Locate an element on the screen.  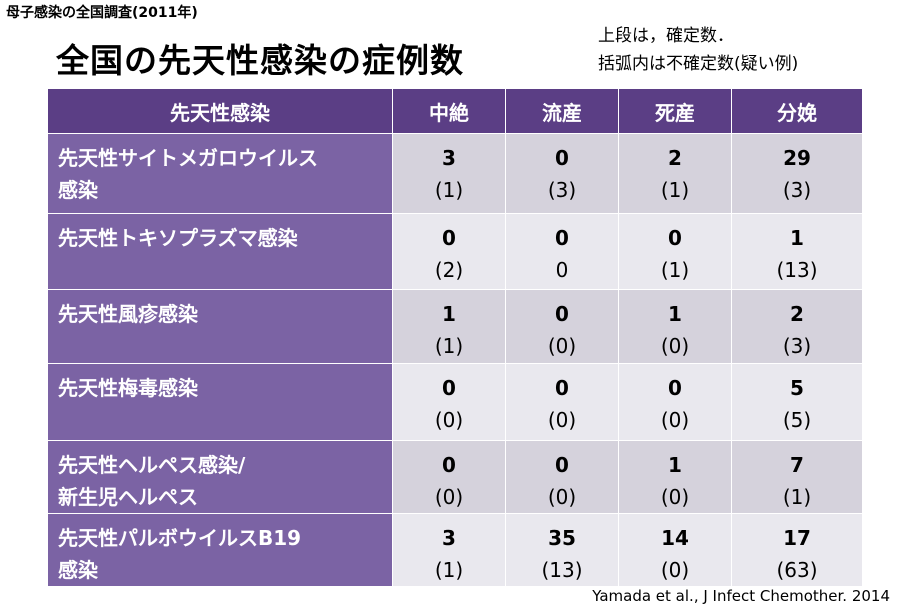
note-line: 上段は，確定数． is located at coordinates (666, 36).